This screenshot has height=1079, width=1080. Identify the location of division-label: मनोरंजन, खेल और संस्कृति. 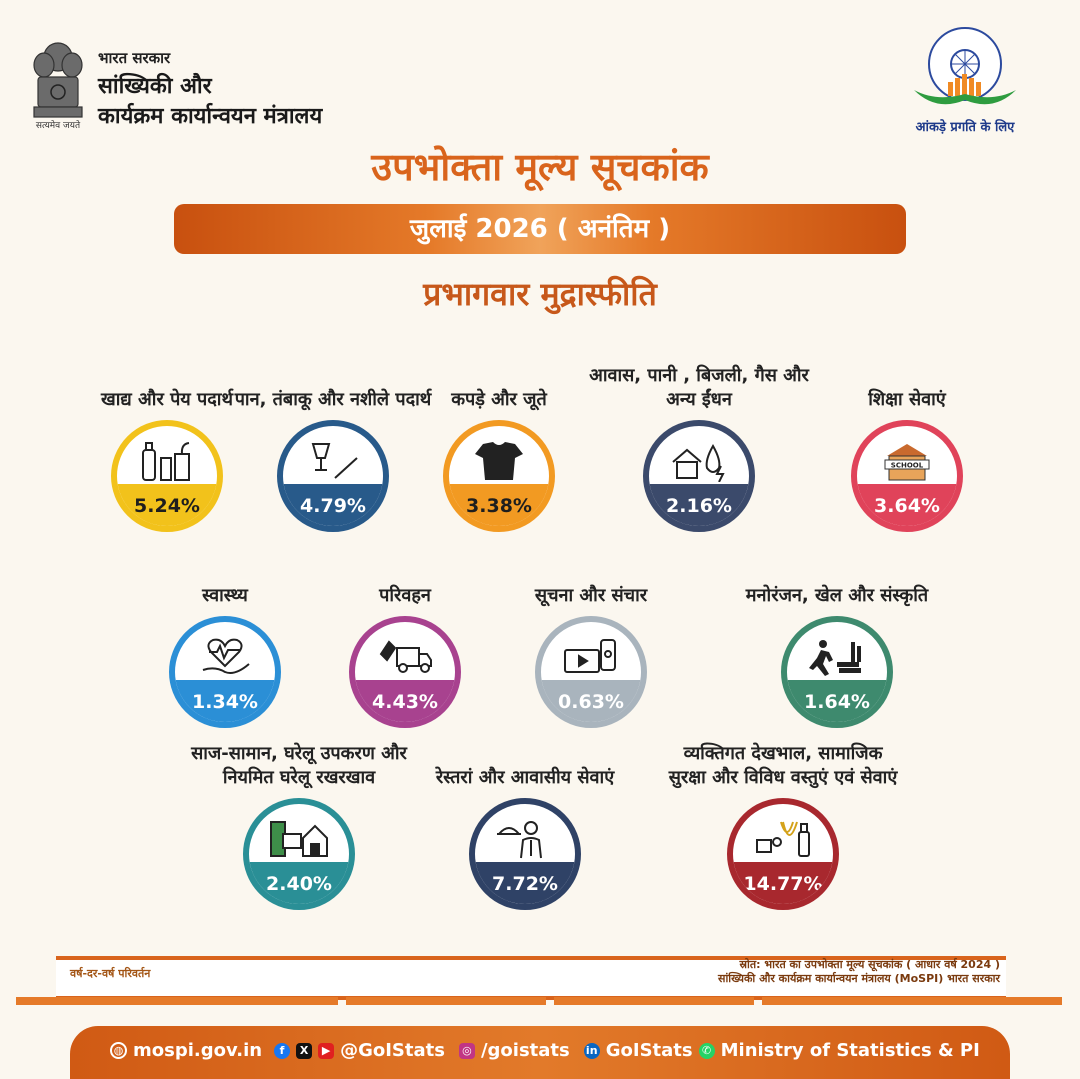
(837, 595).